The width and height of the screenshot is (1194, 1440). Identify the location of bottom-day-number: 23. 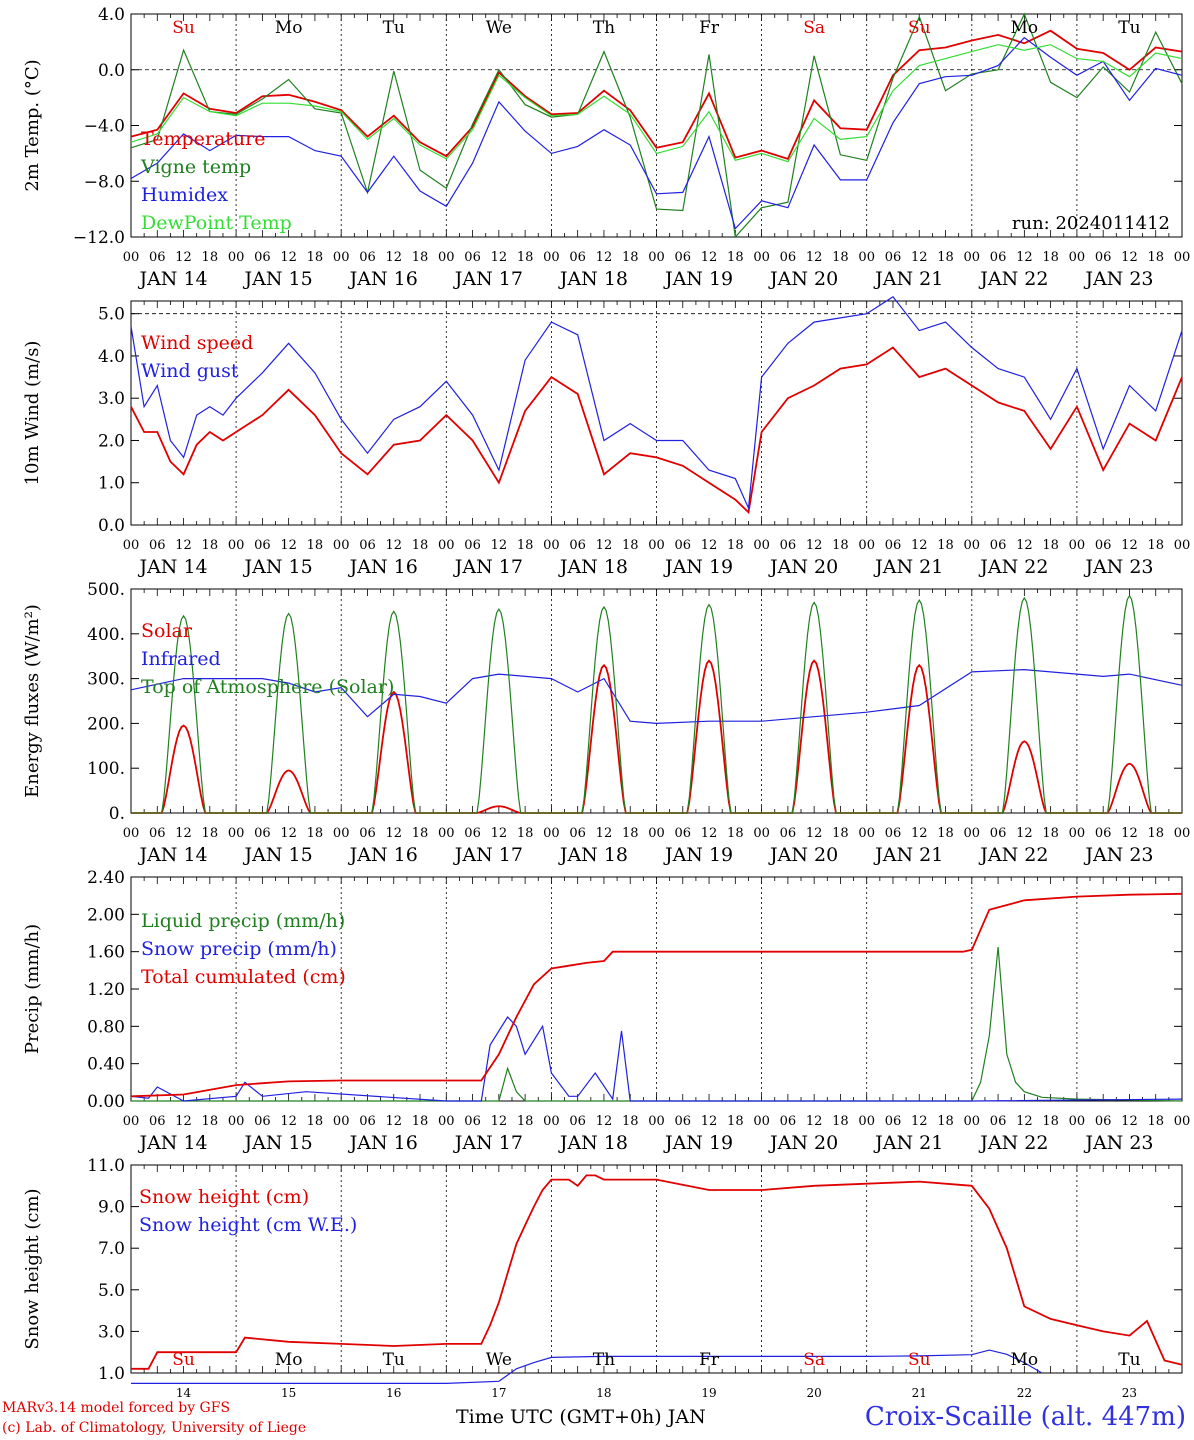
(1129, 1393).